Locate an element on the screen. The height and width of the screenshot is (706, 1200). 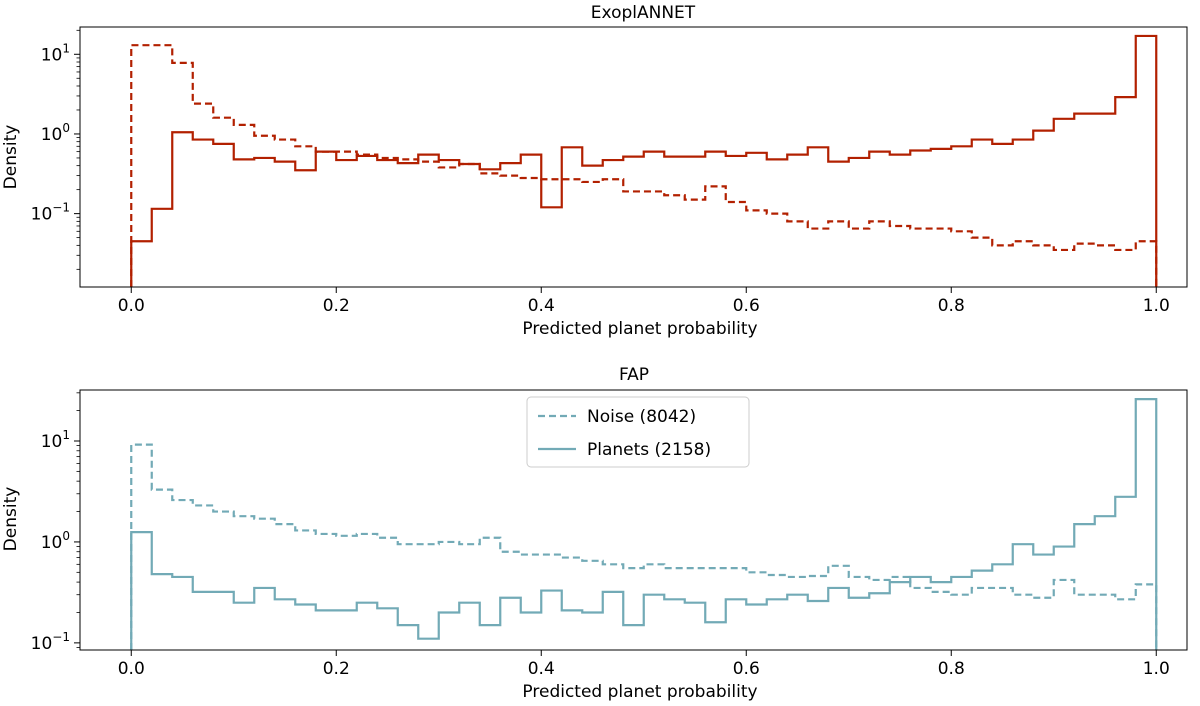
fap-legend: Noise (8042) Planets (2158) is located at coordinates (638, 432).